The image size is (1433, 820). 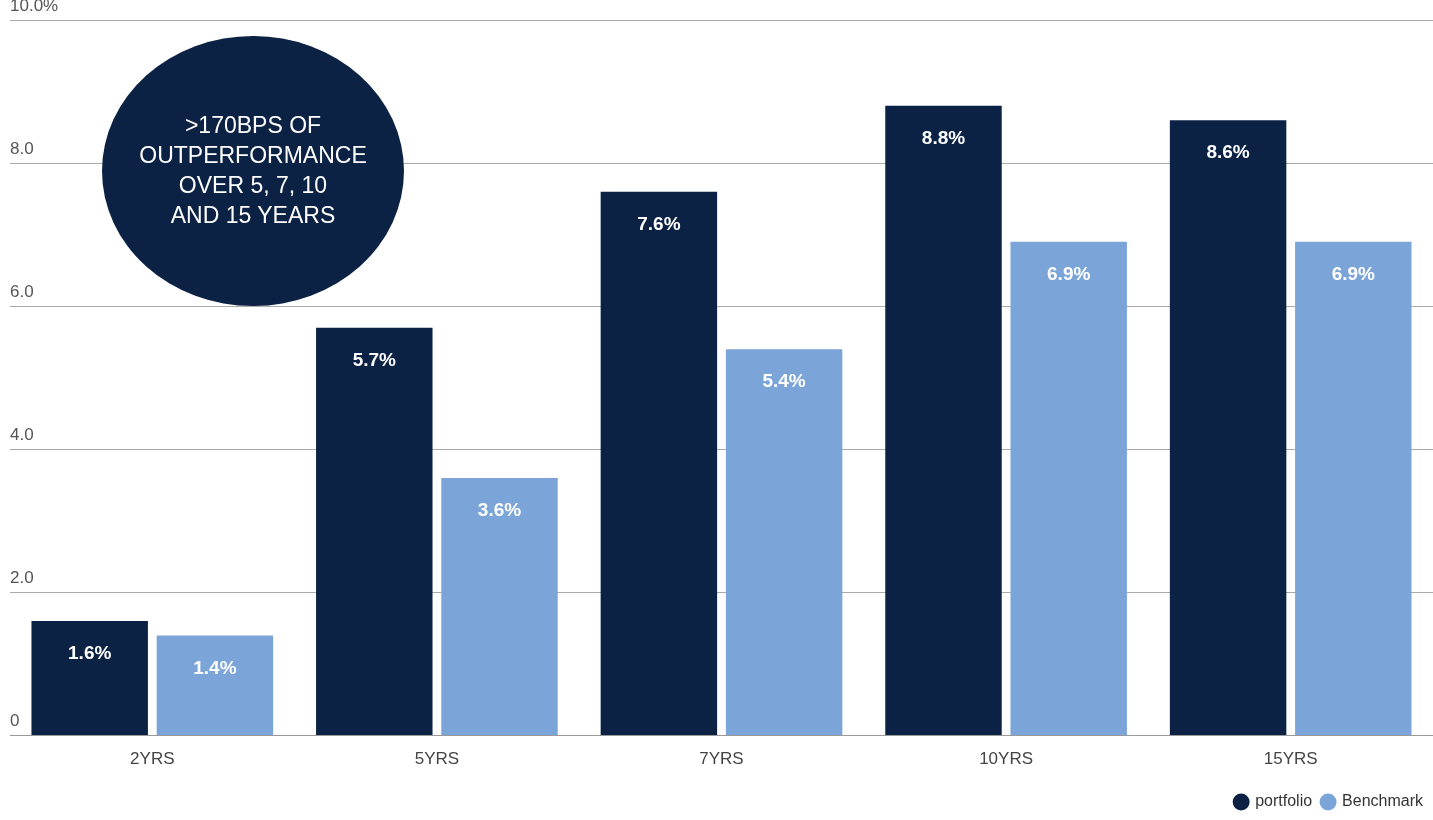 I want to click on x-tick-label: 5YRS, so click(x=437, y=759).